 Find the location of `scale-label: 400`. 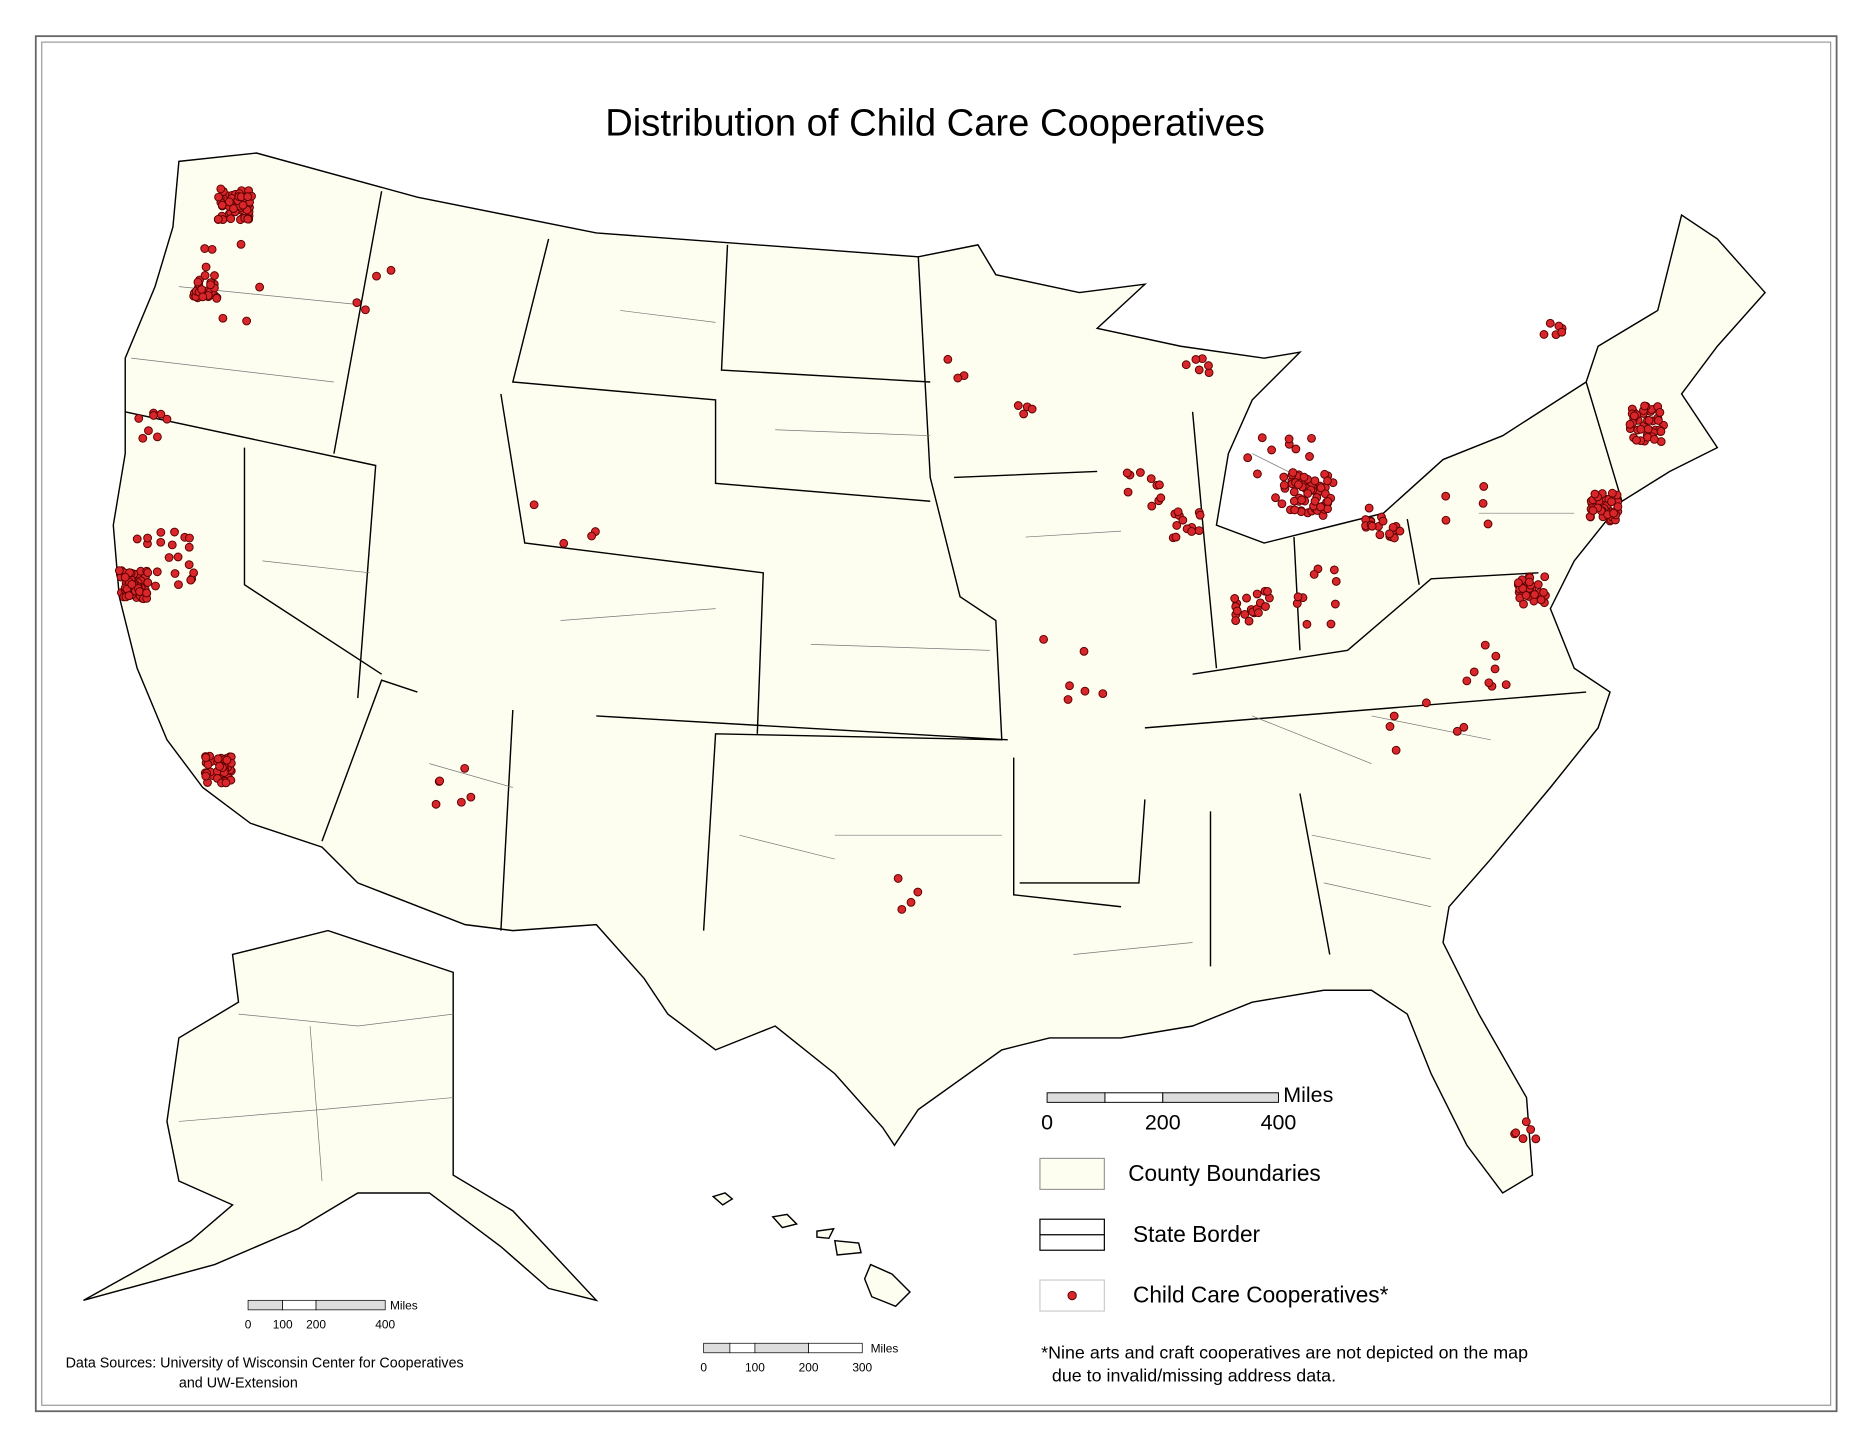

scale-label: 400 is located at coordinates (1279, 1122).